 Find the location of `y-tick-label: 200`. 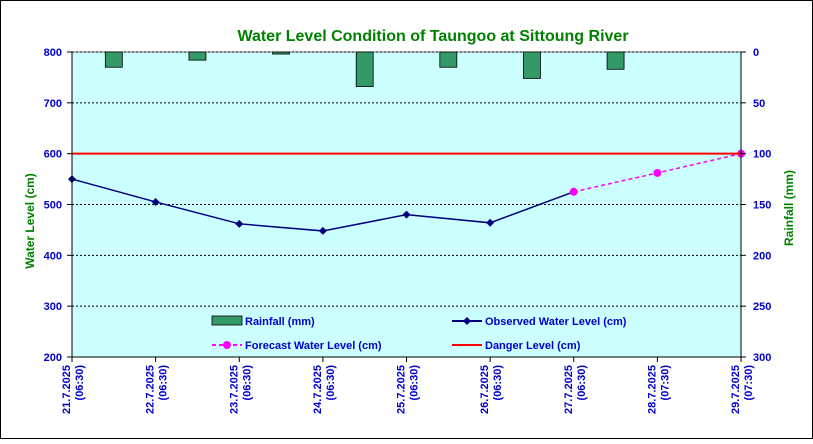

y-tick-label: 200 is located at coordinates (53, 358).